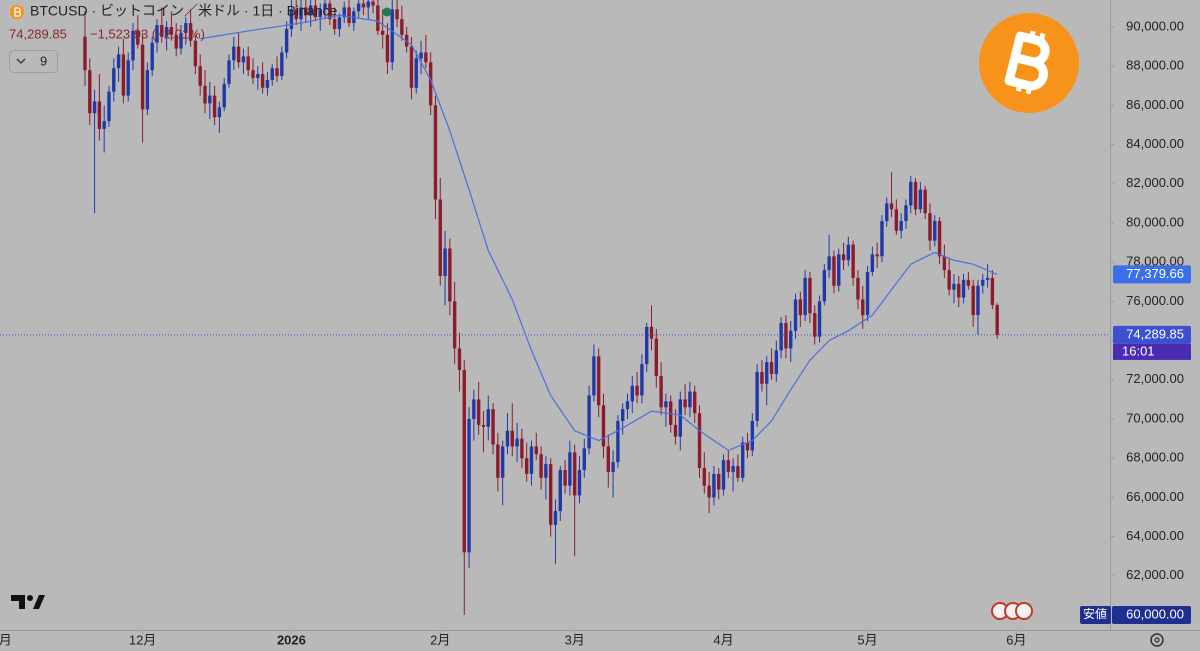 This screenshot has height=651, width=1200. I want to click on low-marker-box, so click(1151, 615).